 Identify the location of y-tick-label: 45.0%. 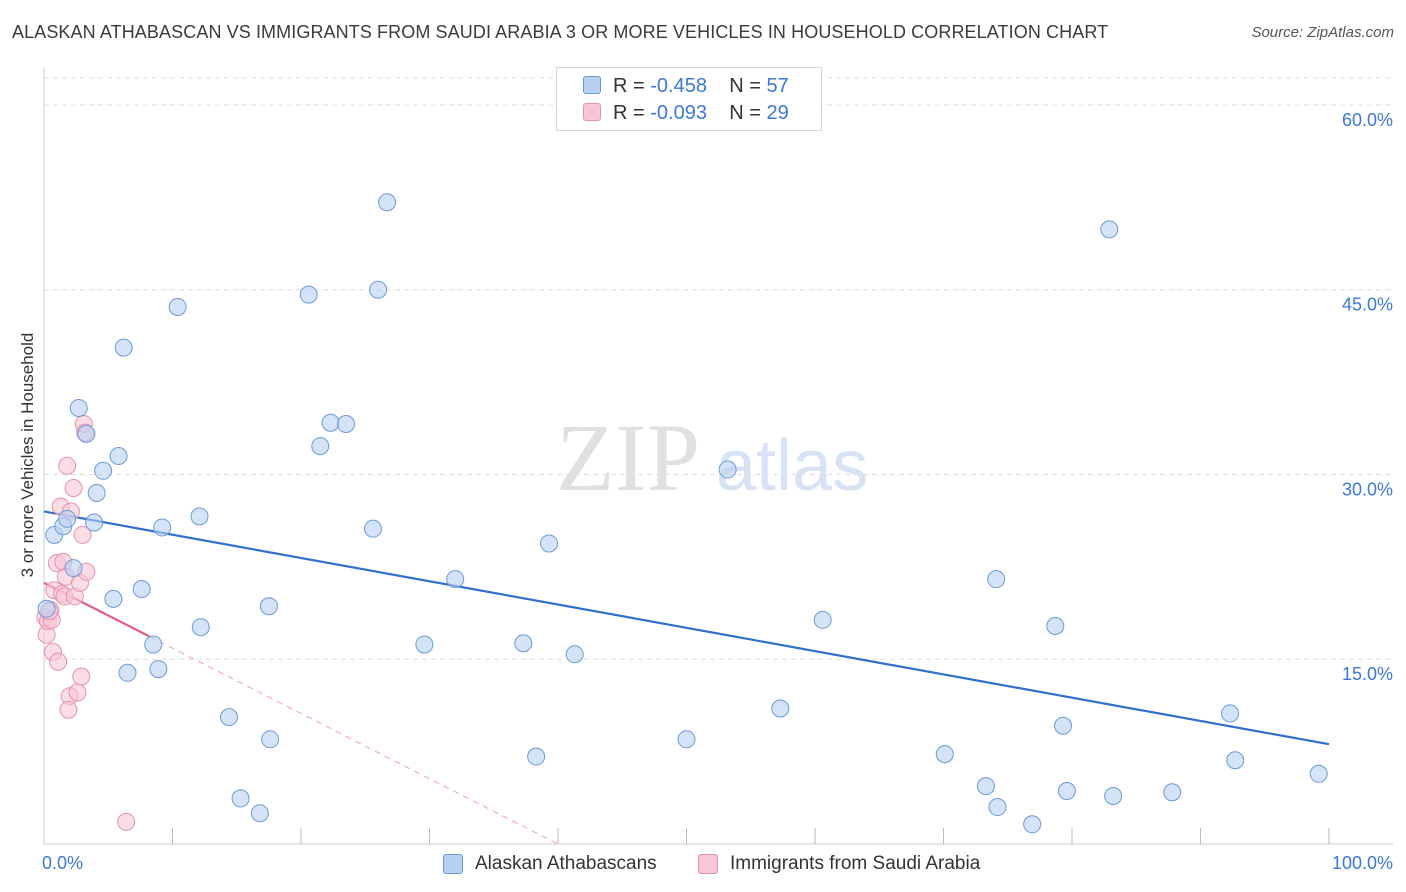
(1367, 305).